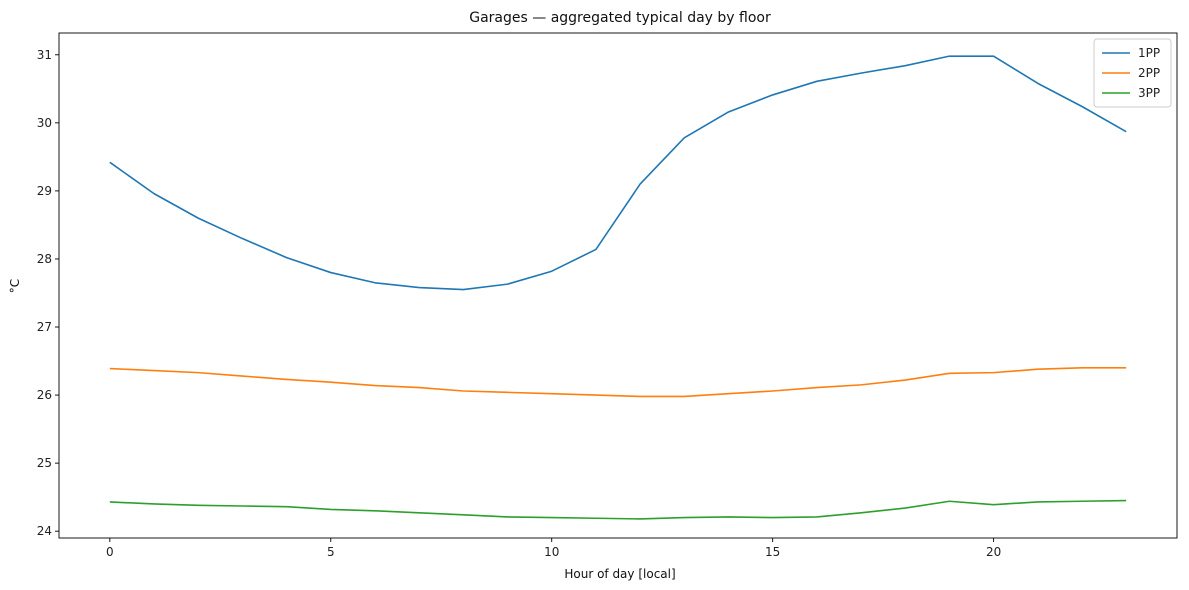 This screenshot has height=590, width=1189. I want to click on x-tick-label: 20, so click(993, 552).